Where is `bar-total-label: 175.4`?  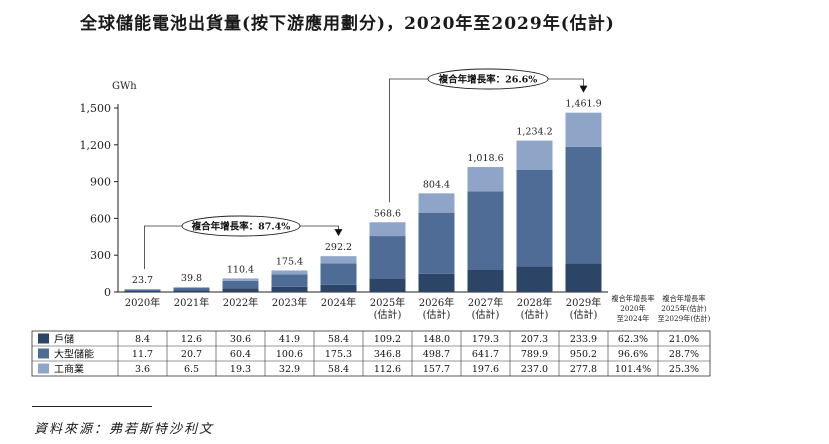
bar-total-label: 175.4 is located at coordinates (289, 261).